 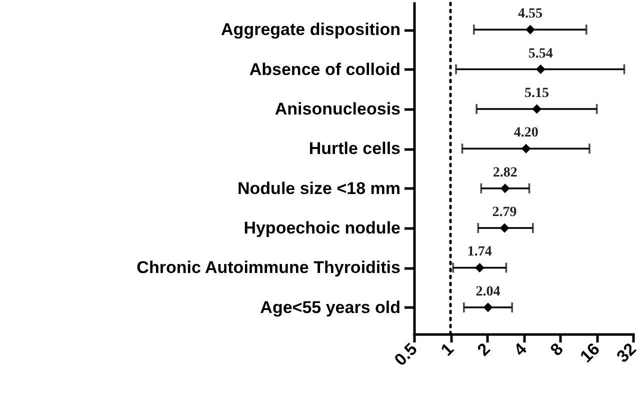 I want to click on data-label: 2.04, so click(x=488, y=292).